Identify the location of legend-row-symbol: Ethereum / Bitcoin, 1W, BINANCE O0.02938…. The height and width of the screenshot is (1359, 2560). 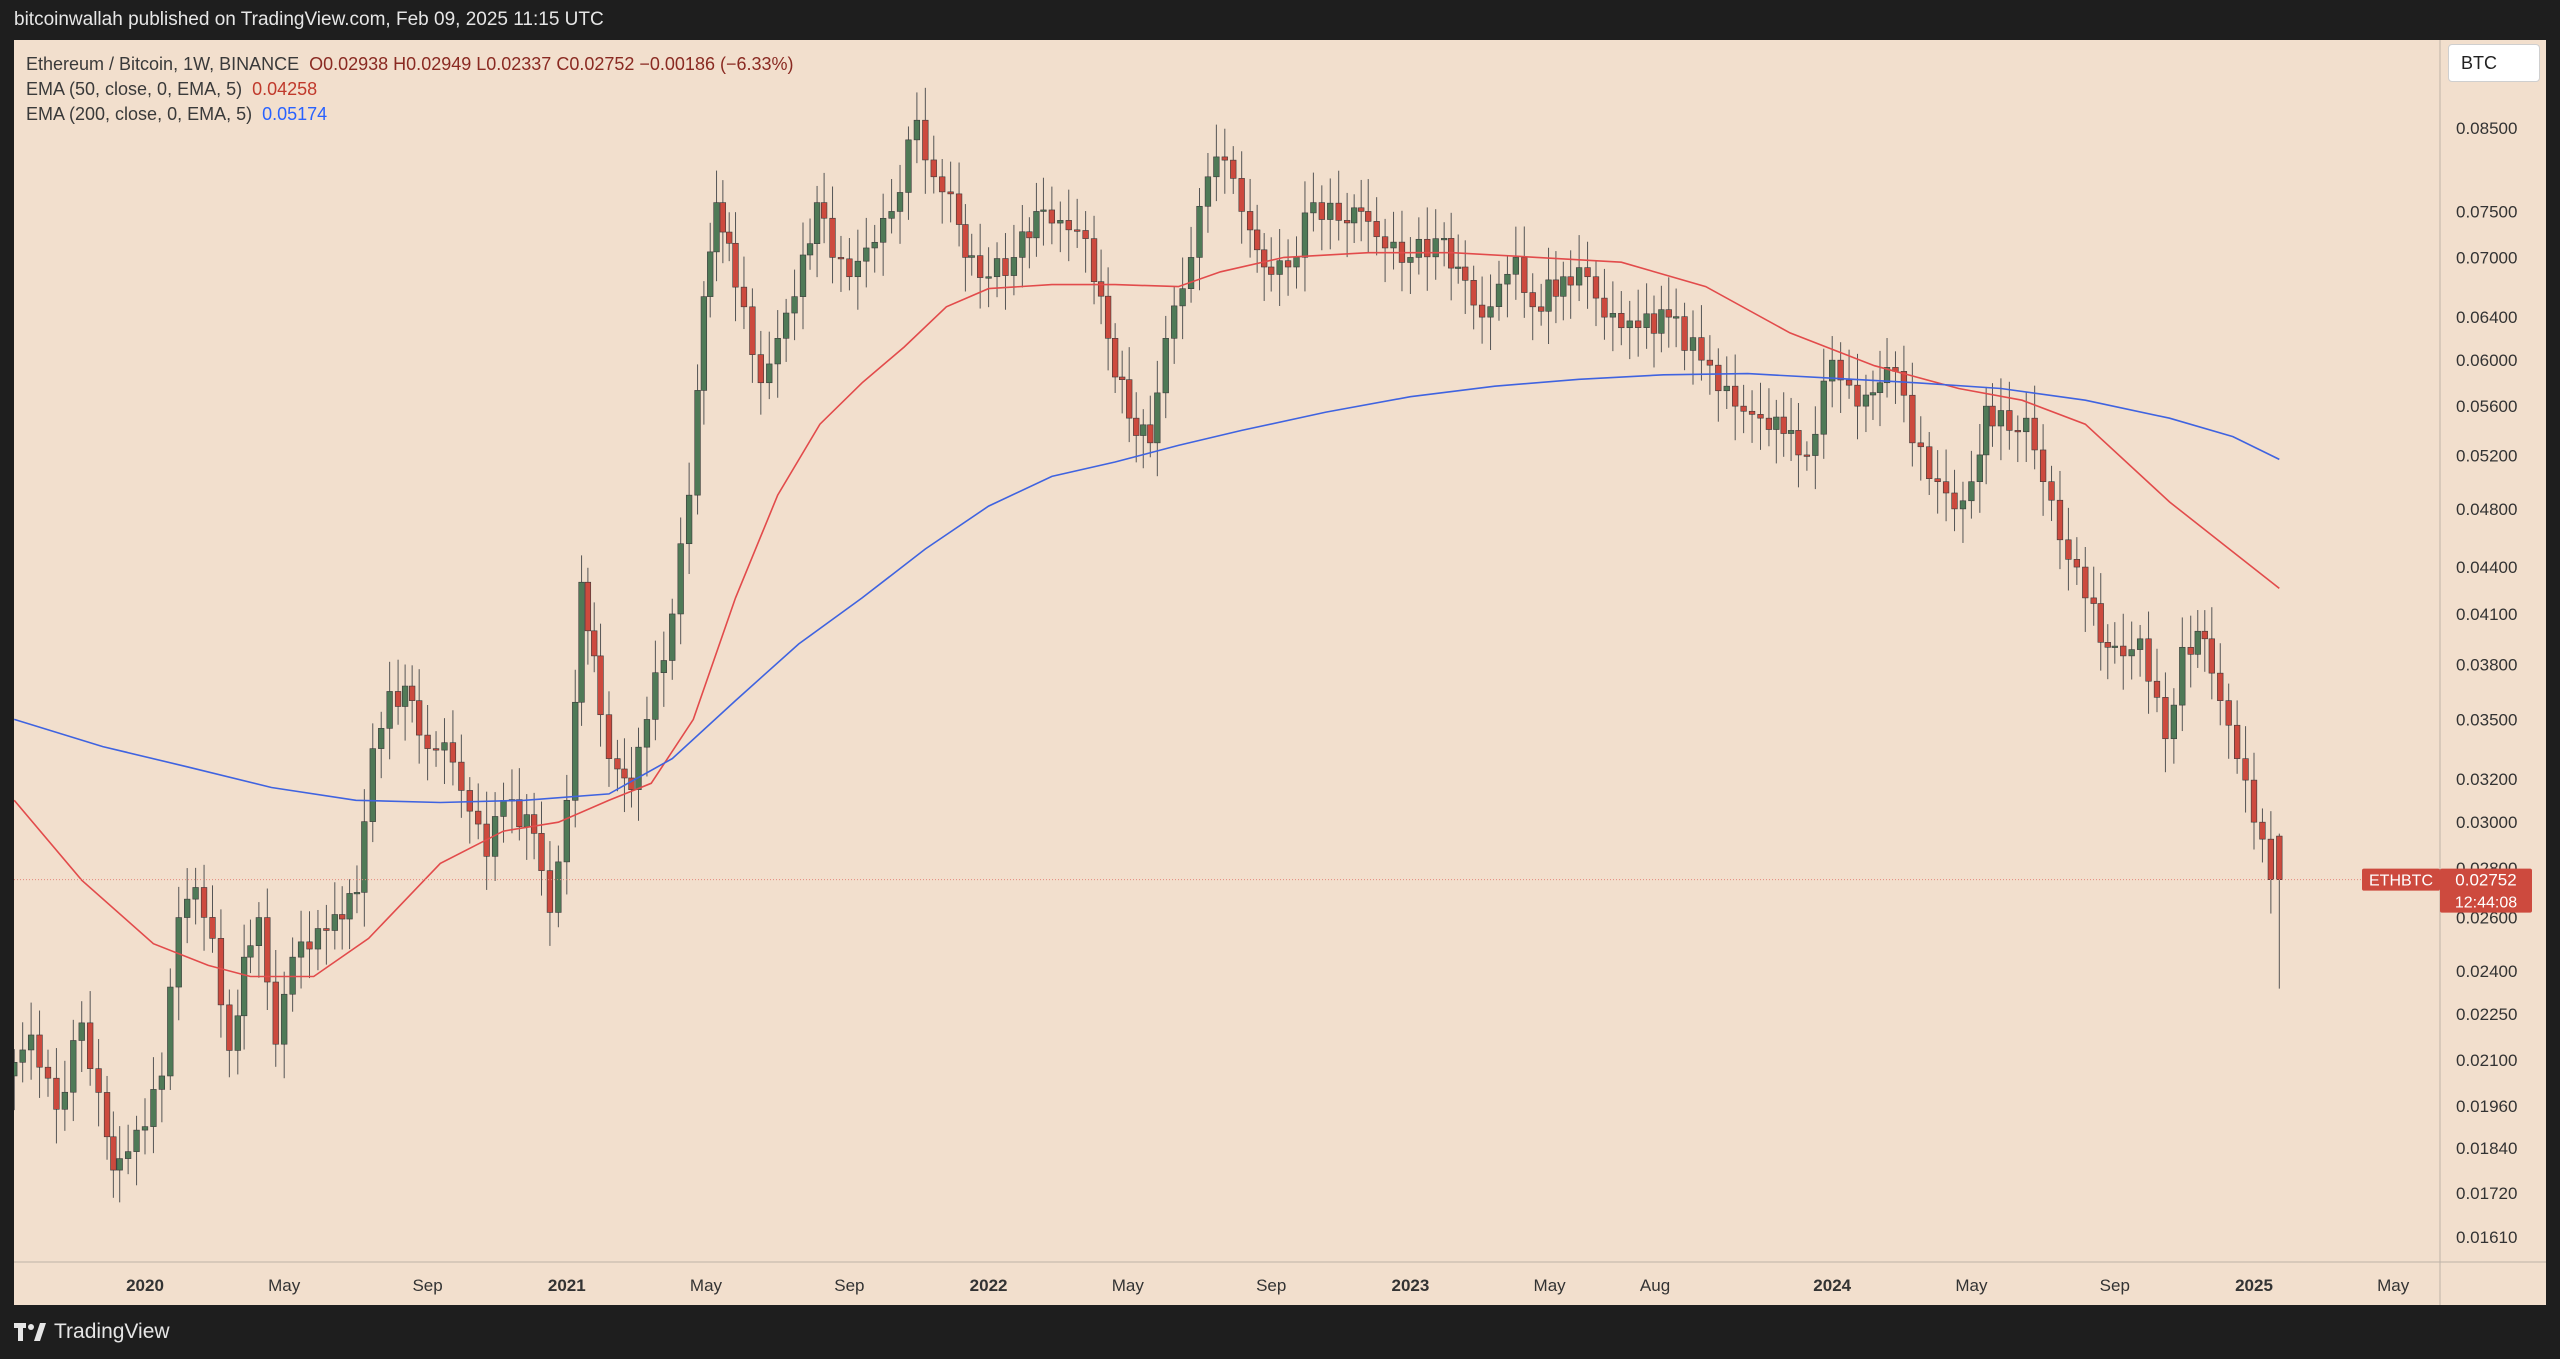
(410, 64).